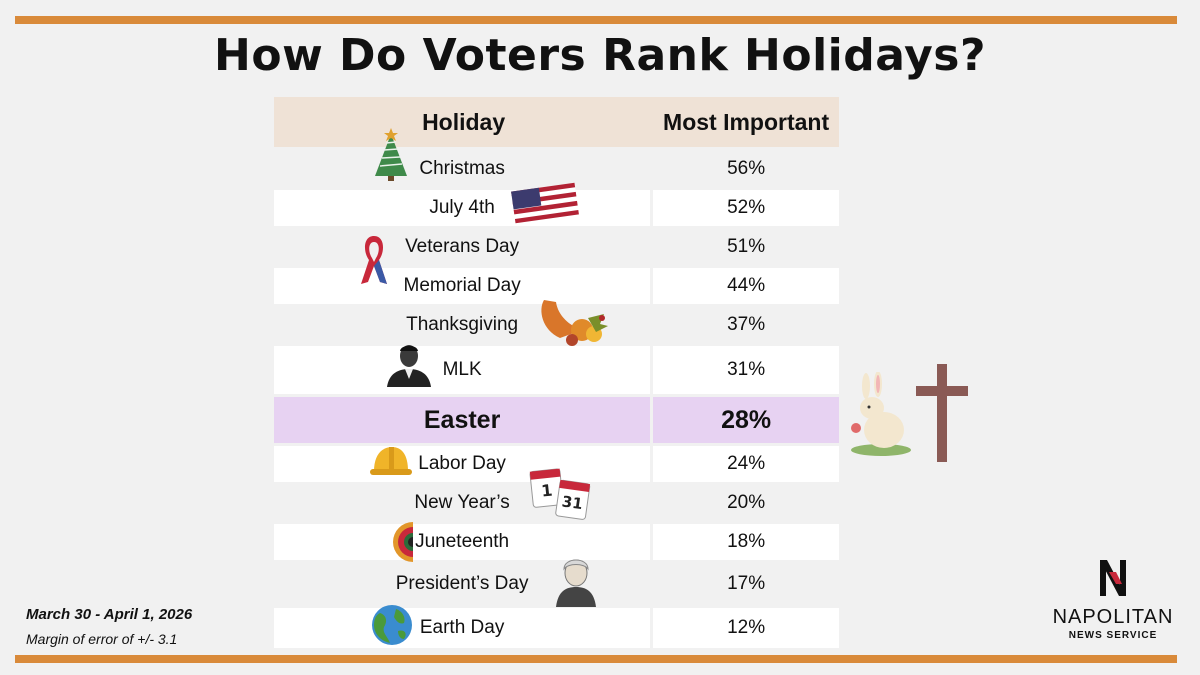  What do you see at coordinates (462, 541) in the screenshot?
I see `holiday-label: Juneteenth` at bounding box center [462, 541].